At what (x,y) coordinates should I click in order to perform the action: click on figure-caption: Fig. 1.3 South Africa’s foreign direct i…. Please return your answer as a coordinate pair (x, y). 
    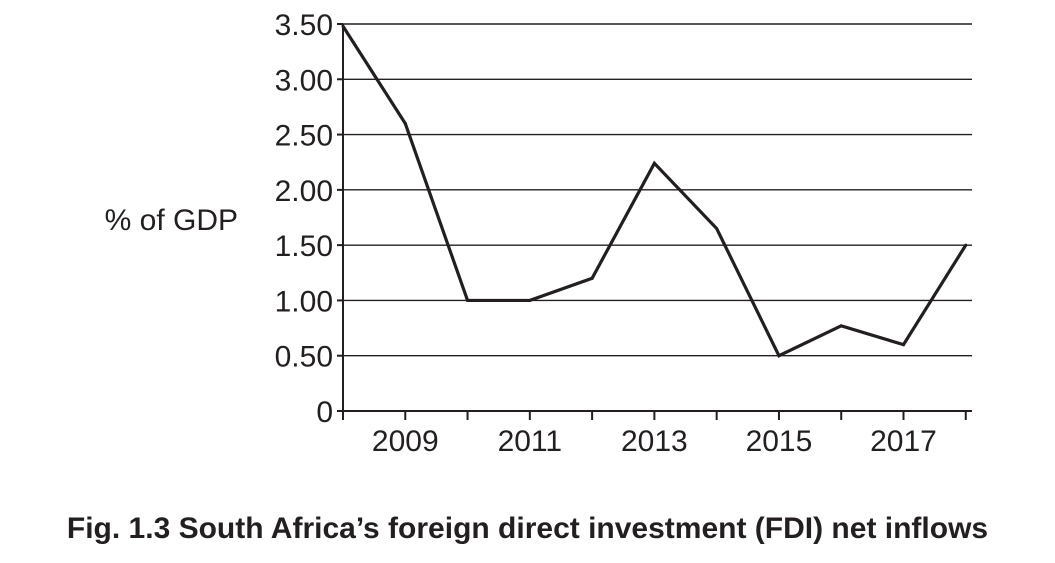
    Looking at the image, I should click on (527, 528).